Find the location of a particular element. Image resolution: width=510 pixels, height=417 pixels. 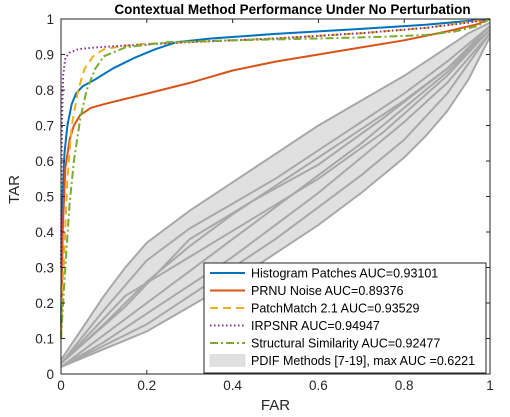

legend-label: Histogram Patches AUC=0.93101 is located at coordinates (344, 274).